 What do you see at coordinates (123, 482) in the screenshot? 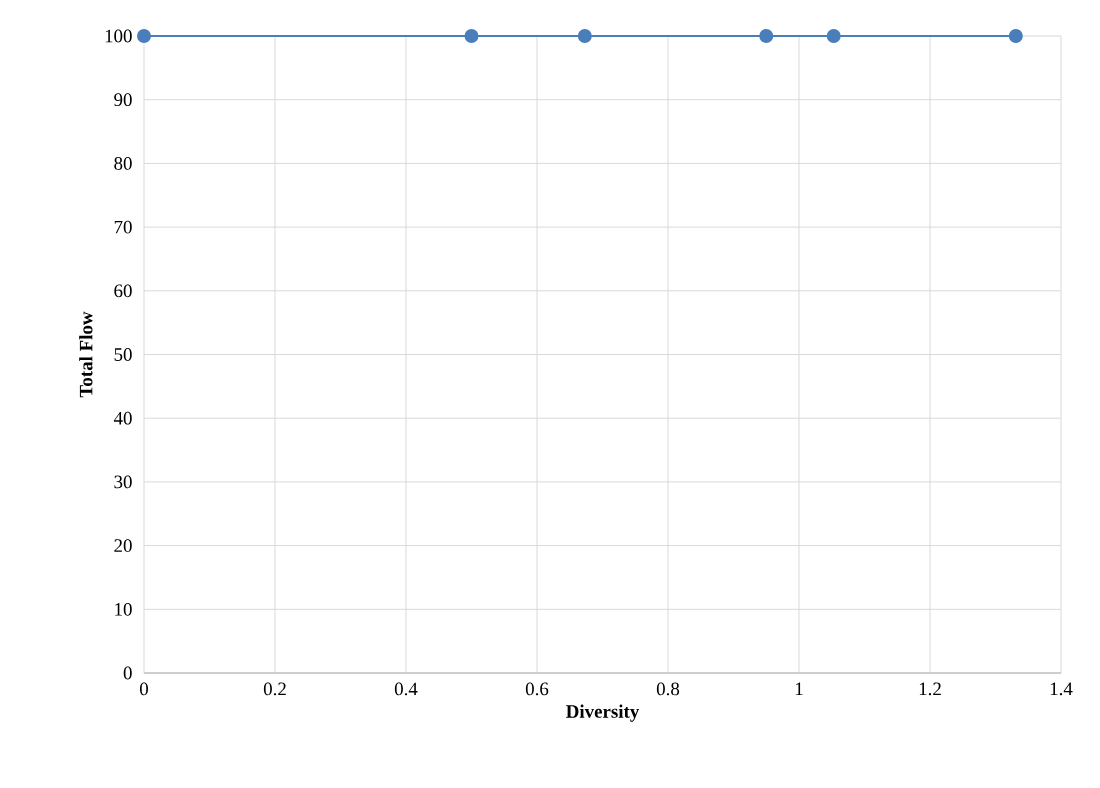
I see `y-tick-label: 30` at bounding box center [123, 482].